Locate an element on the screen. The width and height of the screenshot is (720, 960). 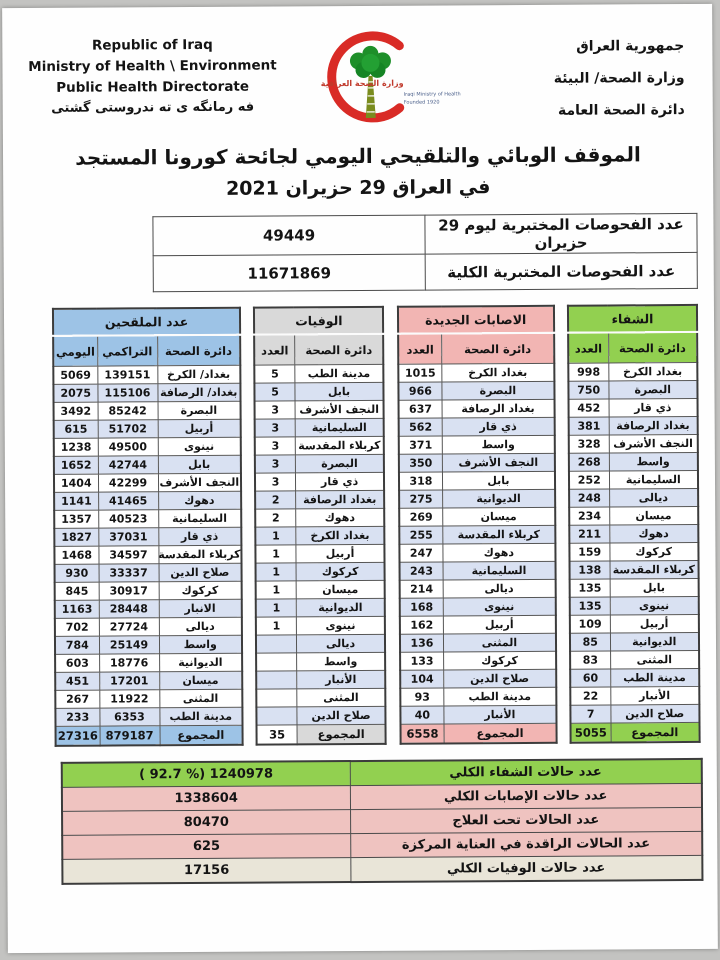
province-cell: الانبار is located at coordinates (200, 608).